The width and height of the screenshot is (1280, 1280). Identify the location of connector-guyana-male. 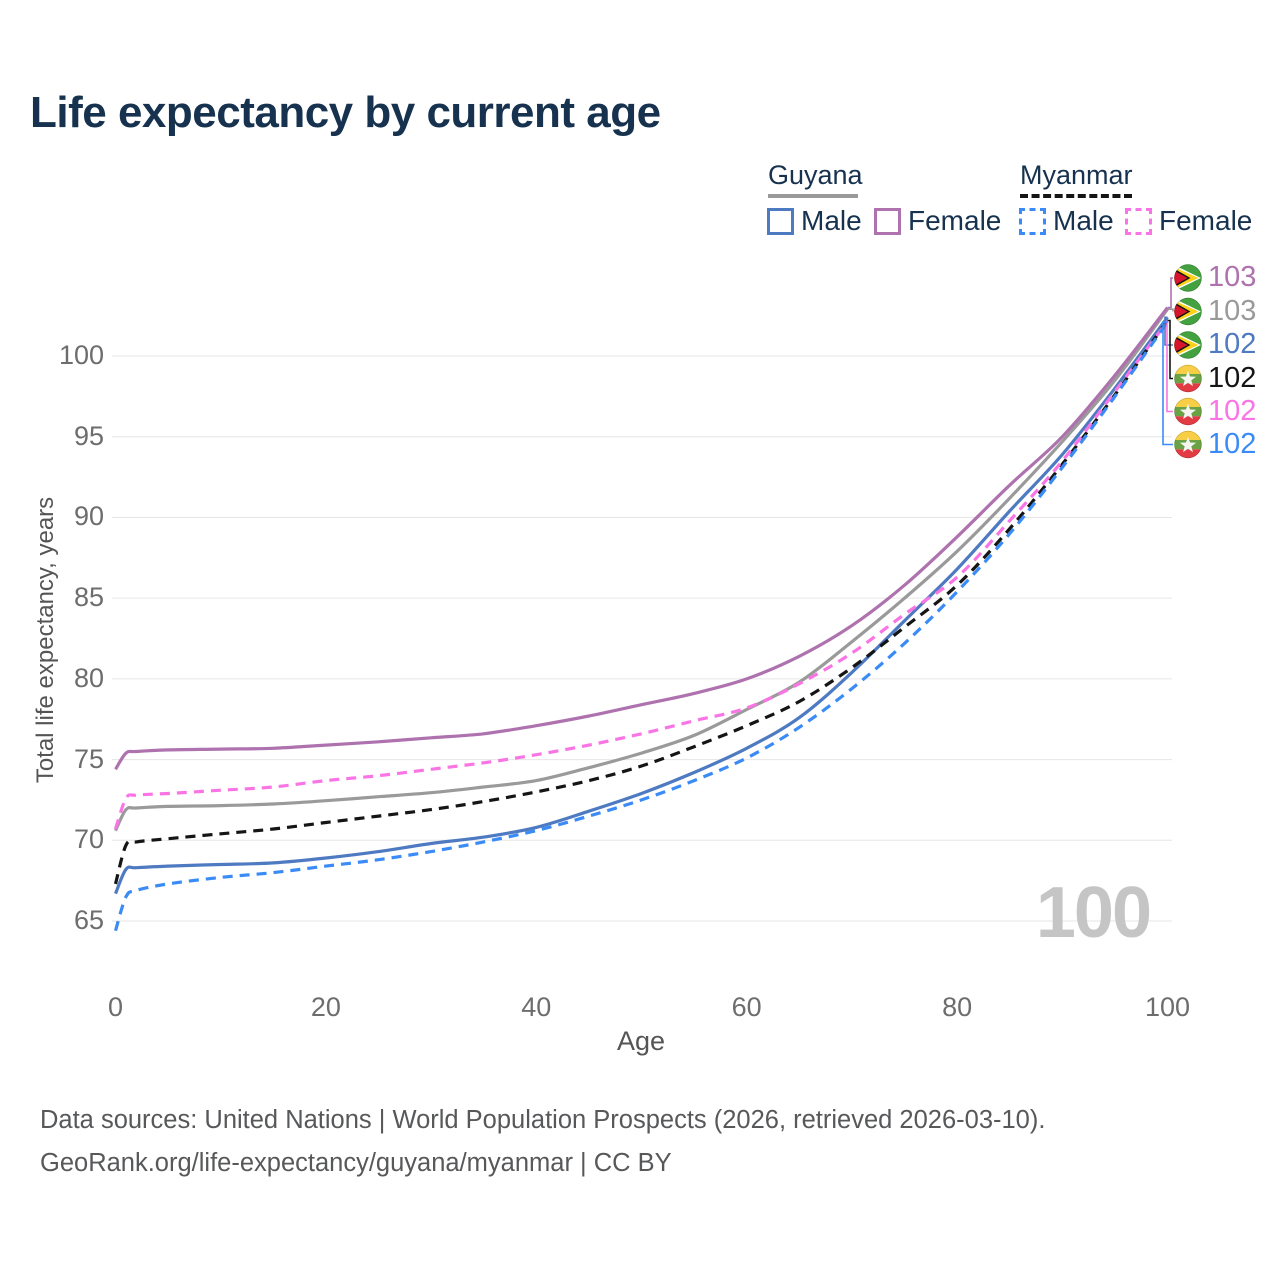
(1168, 331).